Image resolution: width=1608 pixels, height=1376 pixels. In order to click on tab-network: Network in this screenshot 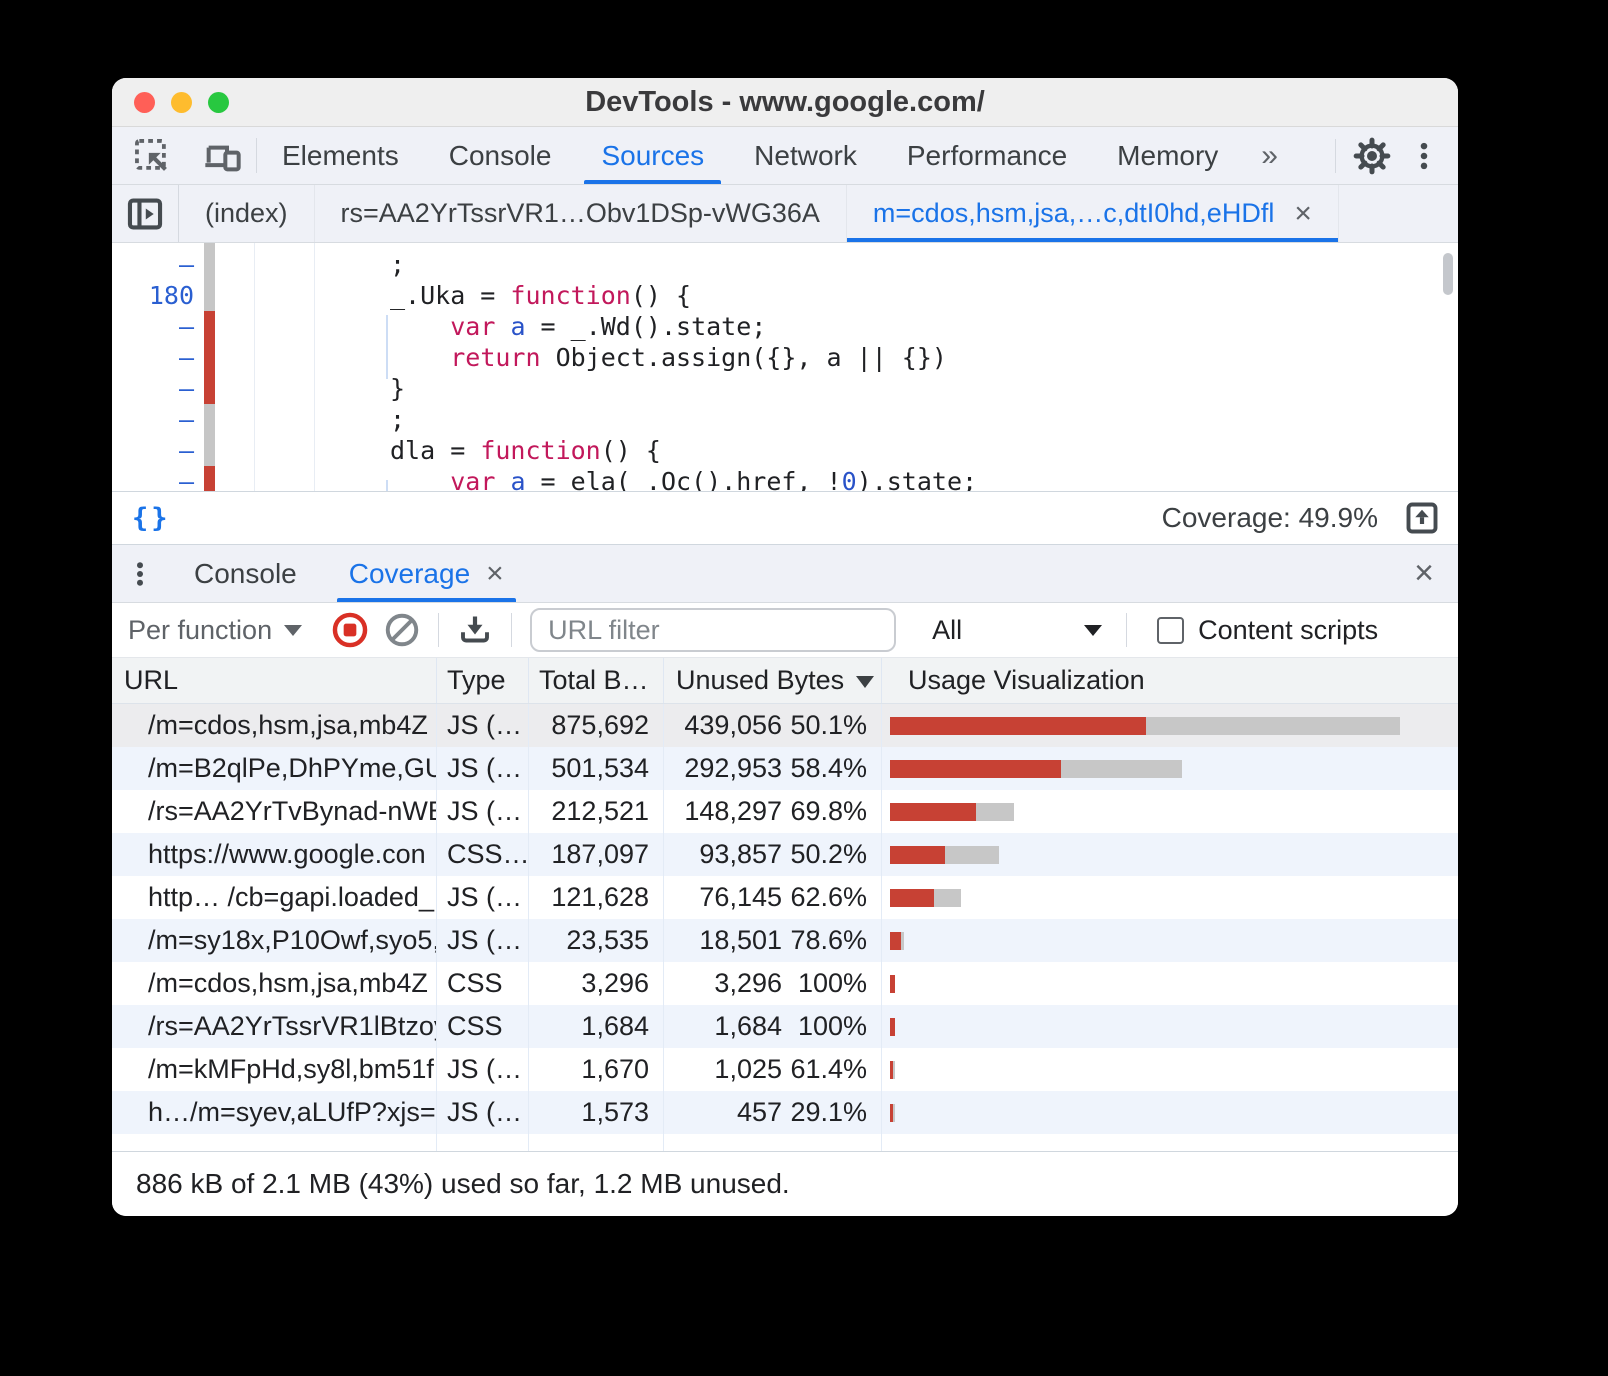, I will do `click(805, 155)`.